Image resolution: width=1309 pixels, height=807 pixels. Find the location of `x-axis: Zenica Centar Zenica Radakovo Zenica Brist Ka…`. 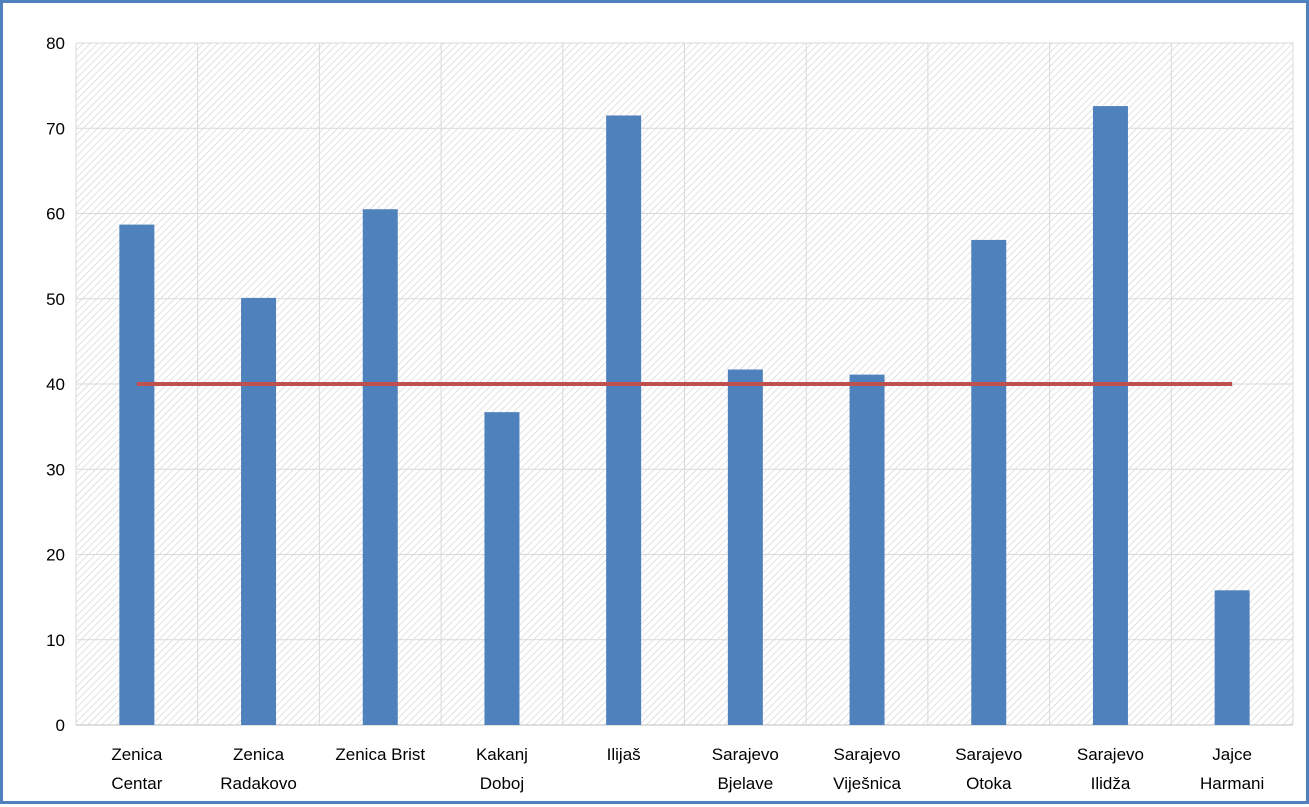

x-axis: Zenica Centar Zenica Radakovo Zenica Brist Ka… is located at coordinates (687, 769).